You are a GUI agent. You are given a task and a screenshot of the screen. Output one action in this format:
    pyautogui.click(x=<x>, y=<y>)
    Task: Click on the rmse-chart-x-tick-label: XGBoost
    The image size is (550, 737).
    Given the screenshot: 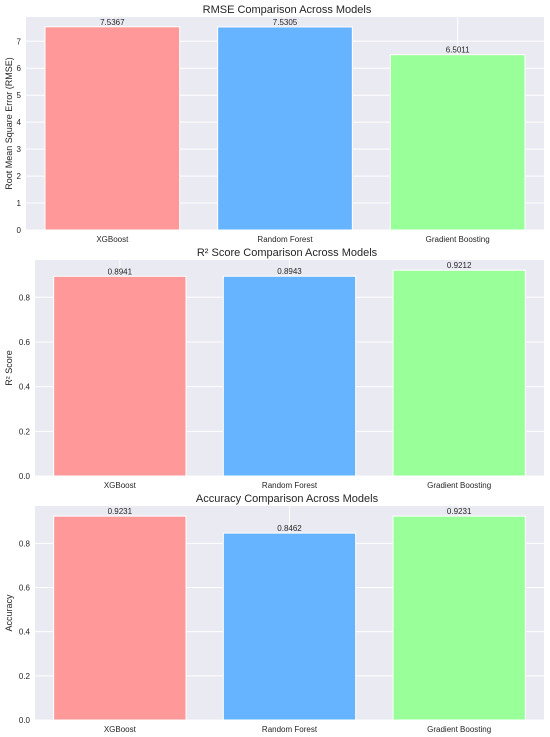 What is the action you would take?
    pyautogui.click(x=112, y=239)
    